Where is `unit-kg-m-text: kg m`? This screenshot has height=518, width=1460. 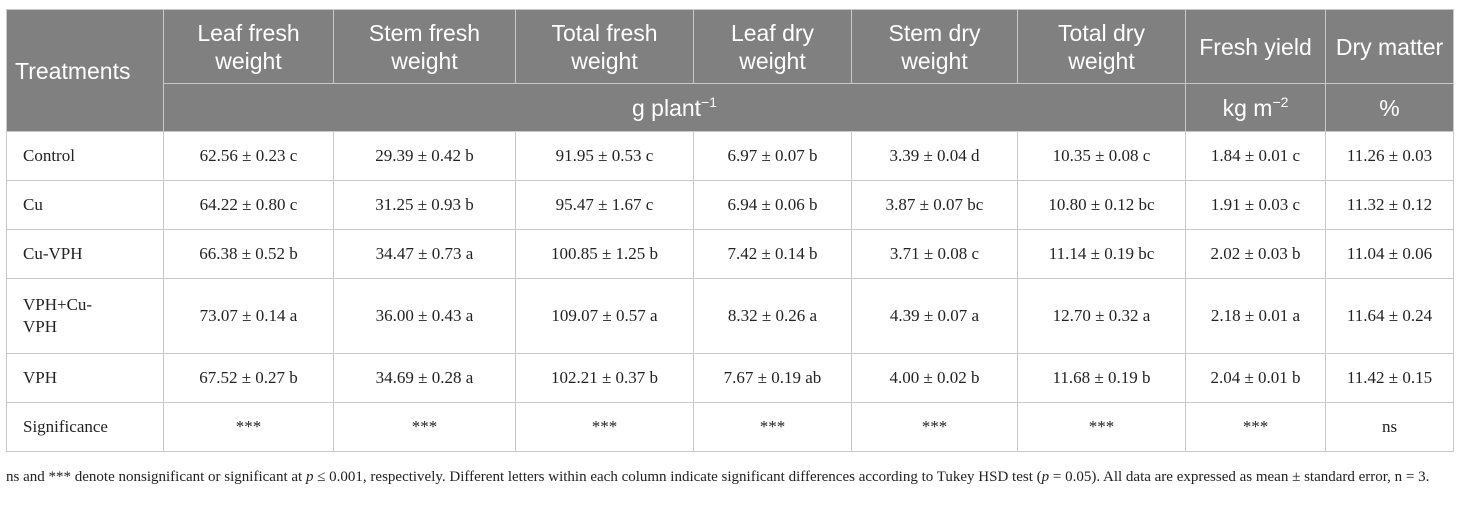 unit-kg-m-text: kg m is located at coordinates (1247, 107).